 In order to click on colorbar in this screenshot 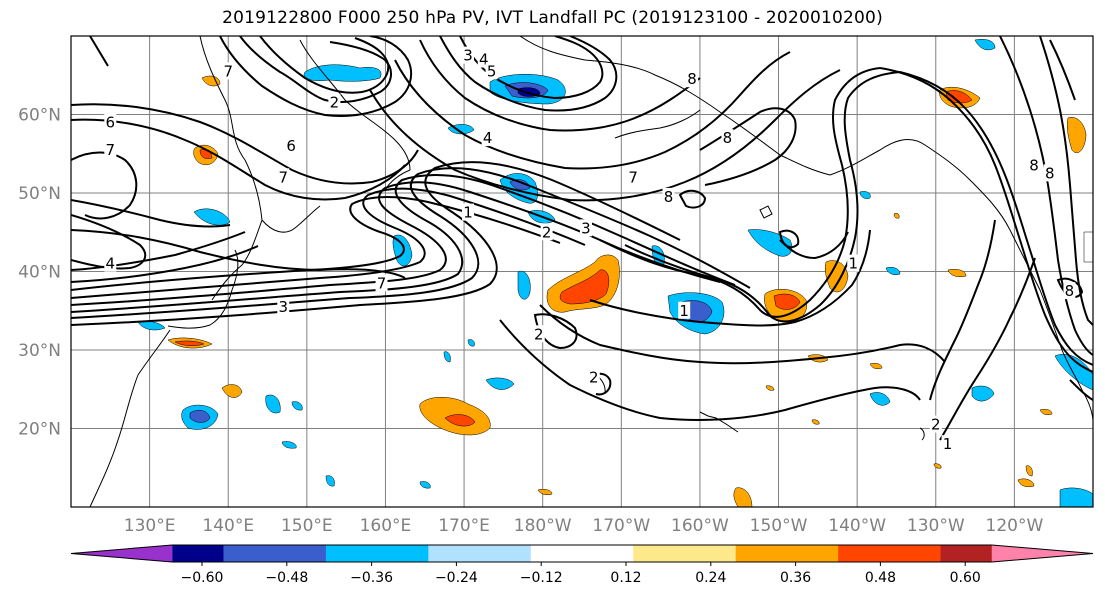, I will do `click(582, 555)`.